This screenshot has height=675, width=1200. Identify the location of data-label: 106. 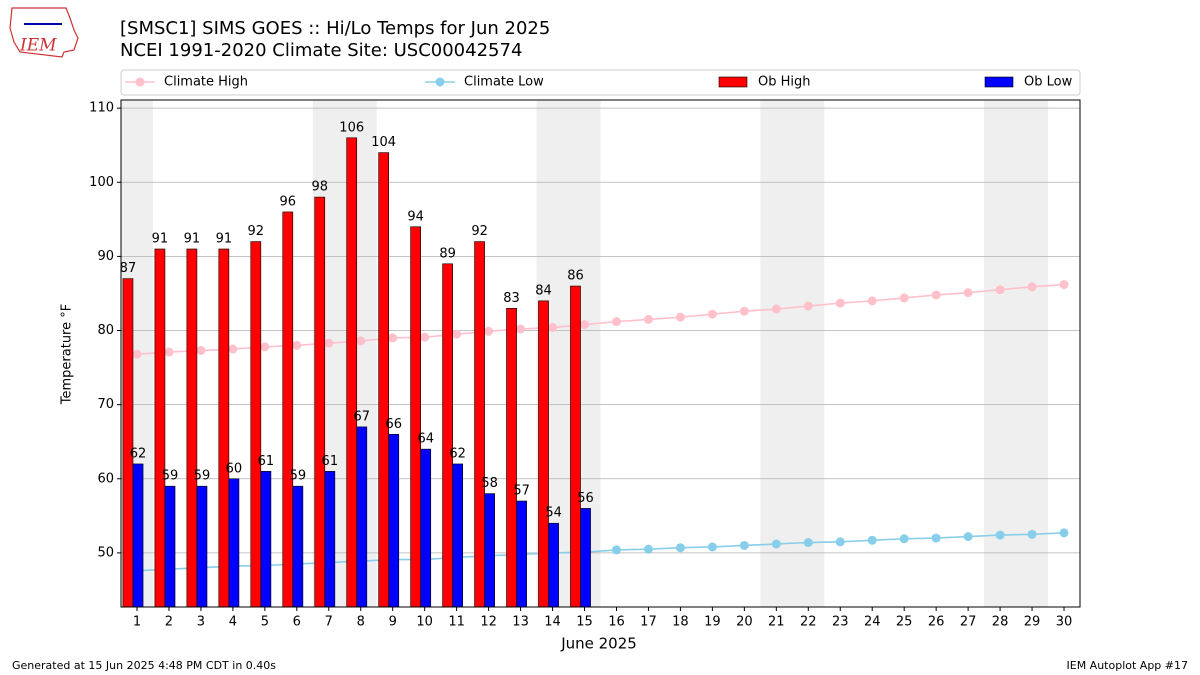
(351, 127).